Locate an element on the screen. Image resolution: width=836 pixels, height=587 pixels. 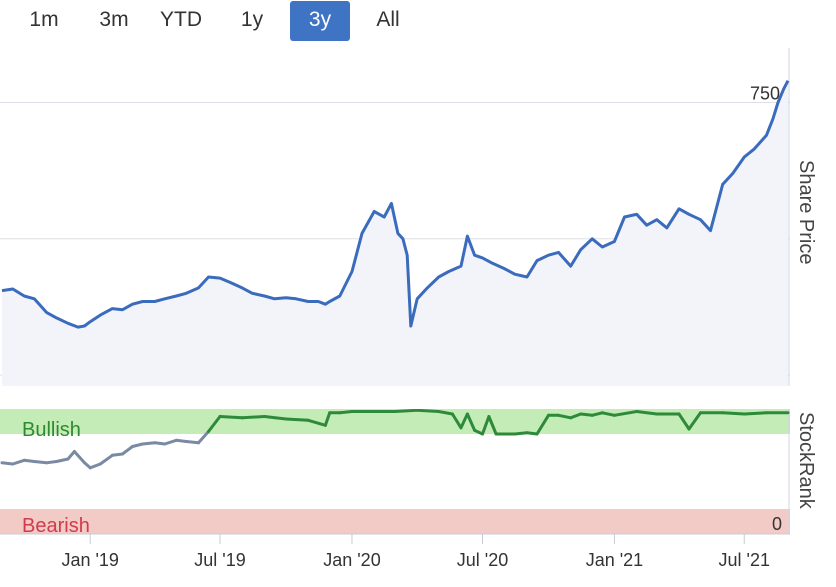
range-selector: 1m 3m YTD 1y 3y All is located at coordinates (418, 21).